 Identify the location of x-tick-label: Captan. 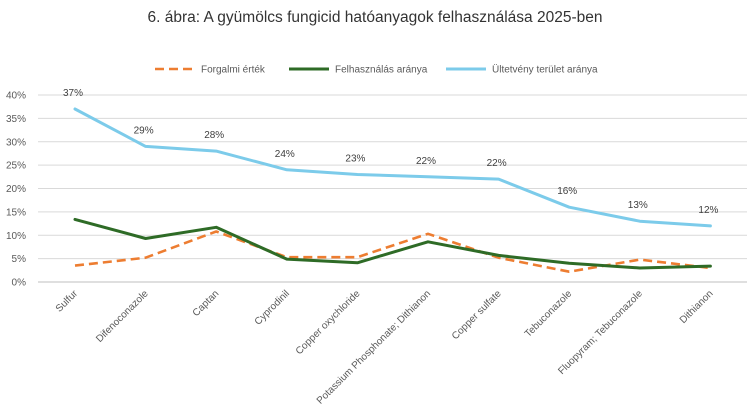
(206, 303).